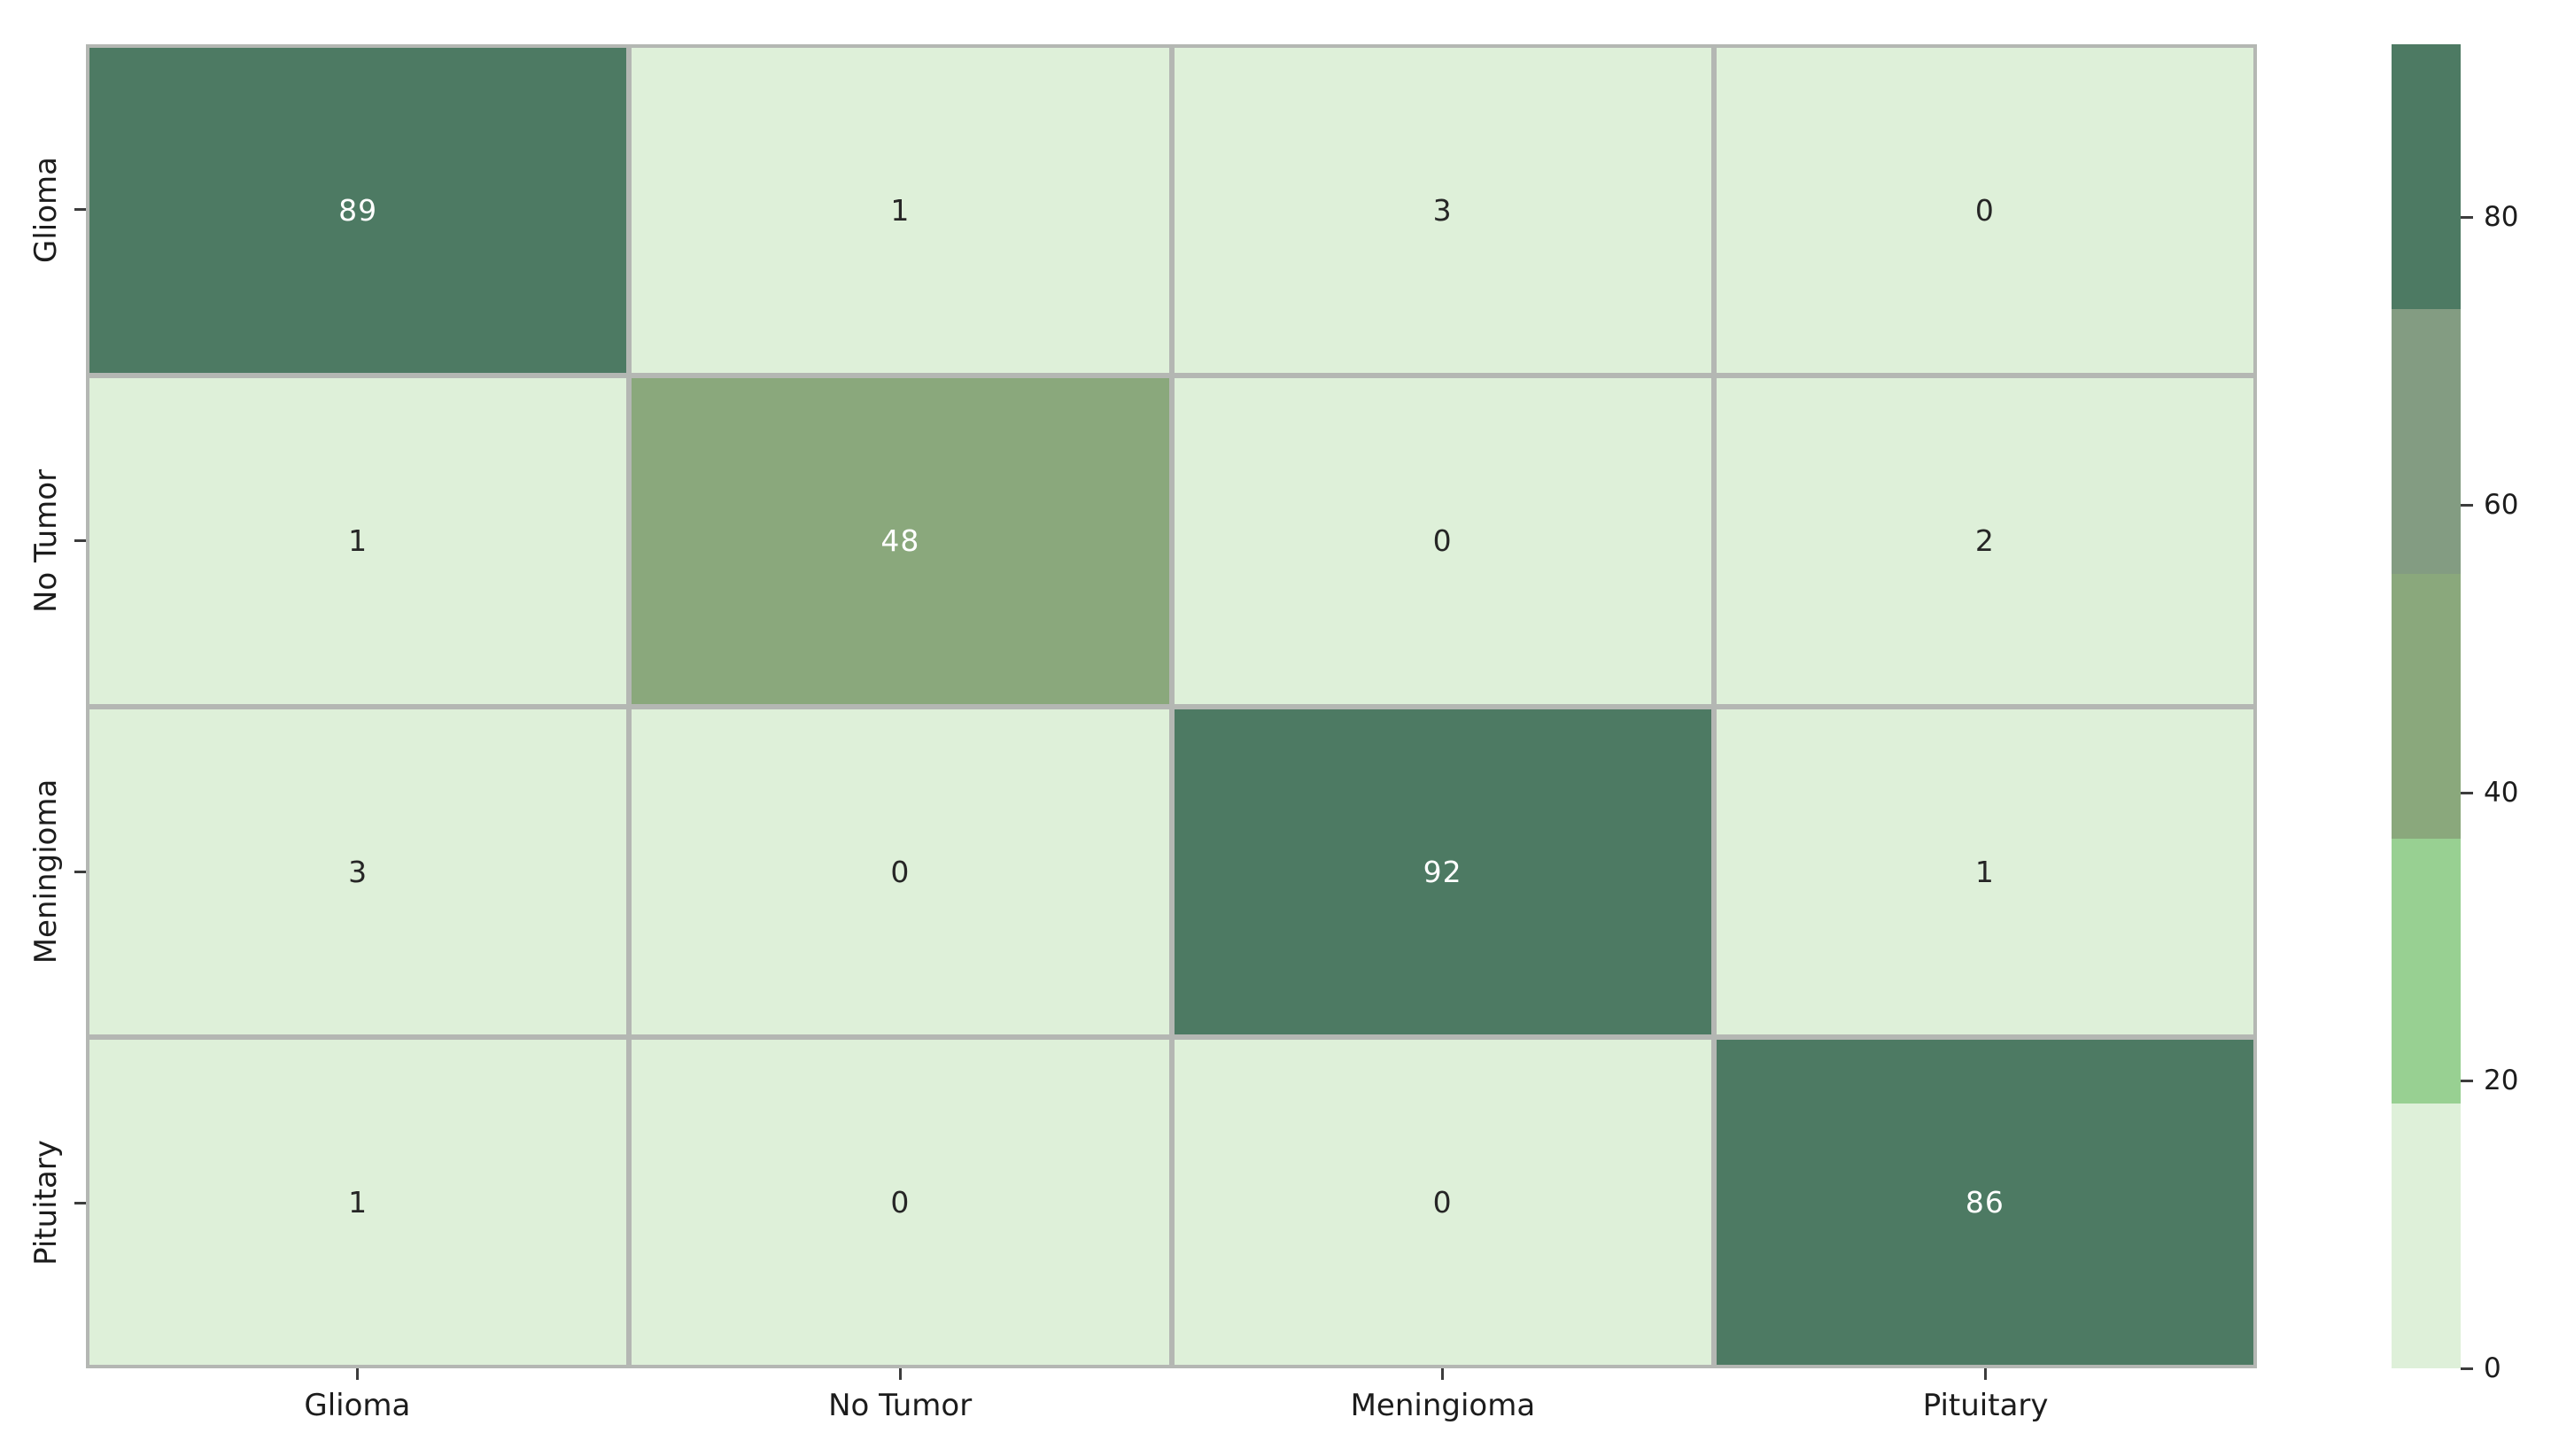  I want to click on heatmap-cell: 48, so click(900, 541).